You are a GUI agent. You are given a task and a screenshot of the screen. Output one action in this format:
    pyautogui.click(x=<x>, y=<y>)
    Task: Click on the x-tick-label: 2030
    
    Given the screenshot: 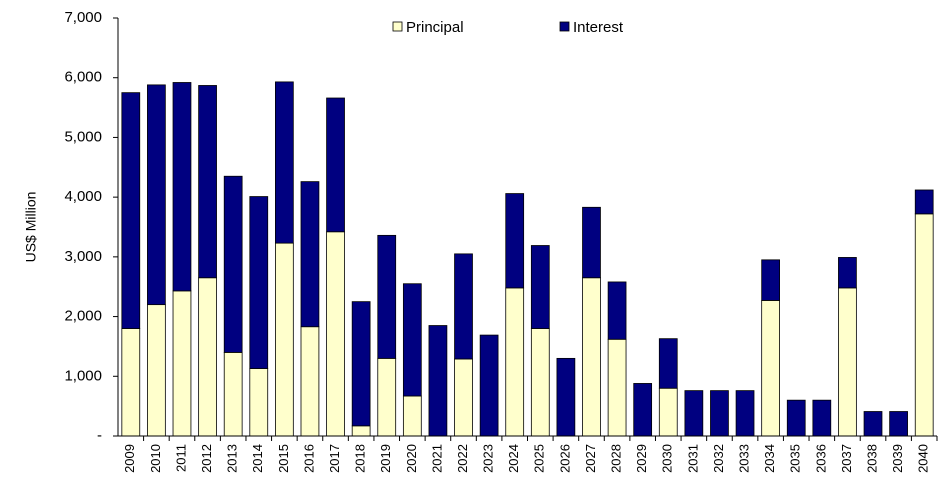 What is the action you would take?
    pyautogui.click(x=667, y=458)
    